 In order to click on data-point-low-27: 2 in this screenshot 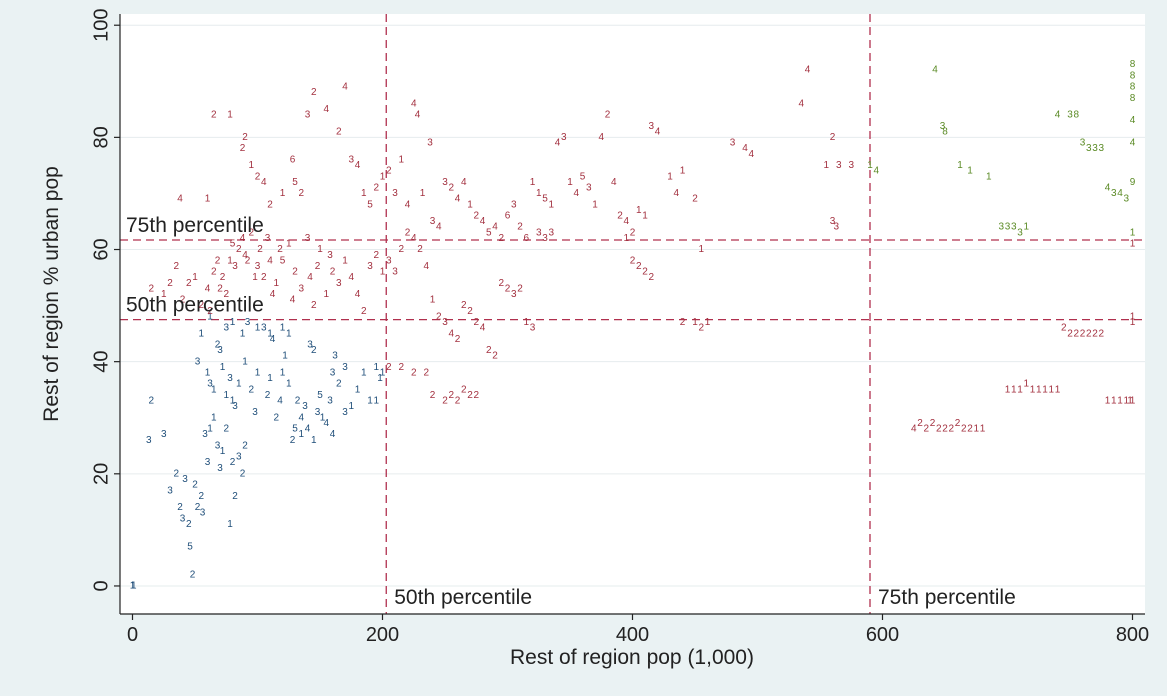, I will do `click(235, 496)`.